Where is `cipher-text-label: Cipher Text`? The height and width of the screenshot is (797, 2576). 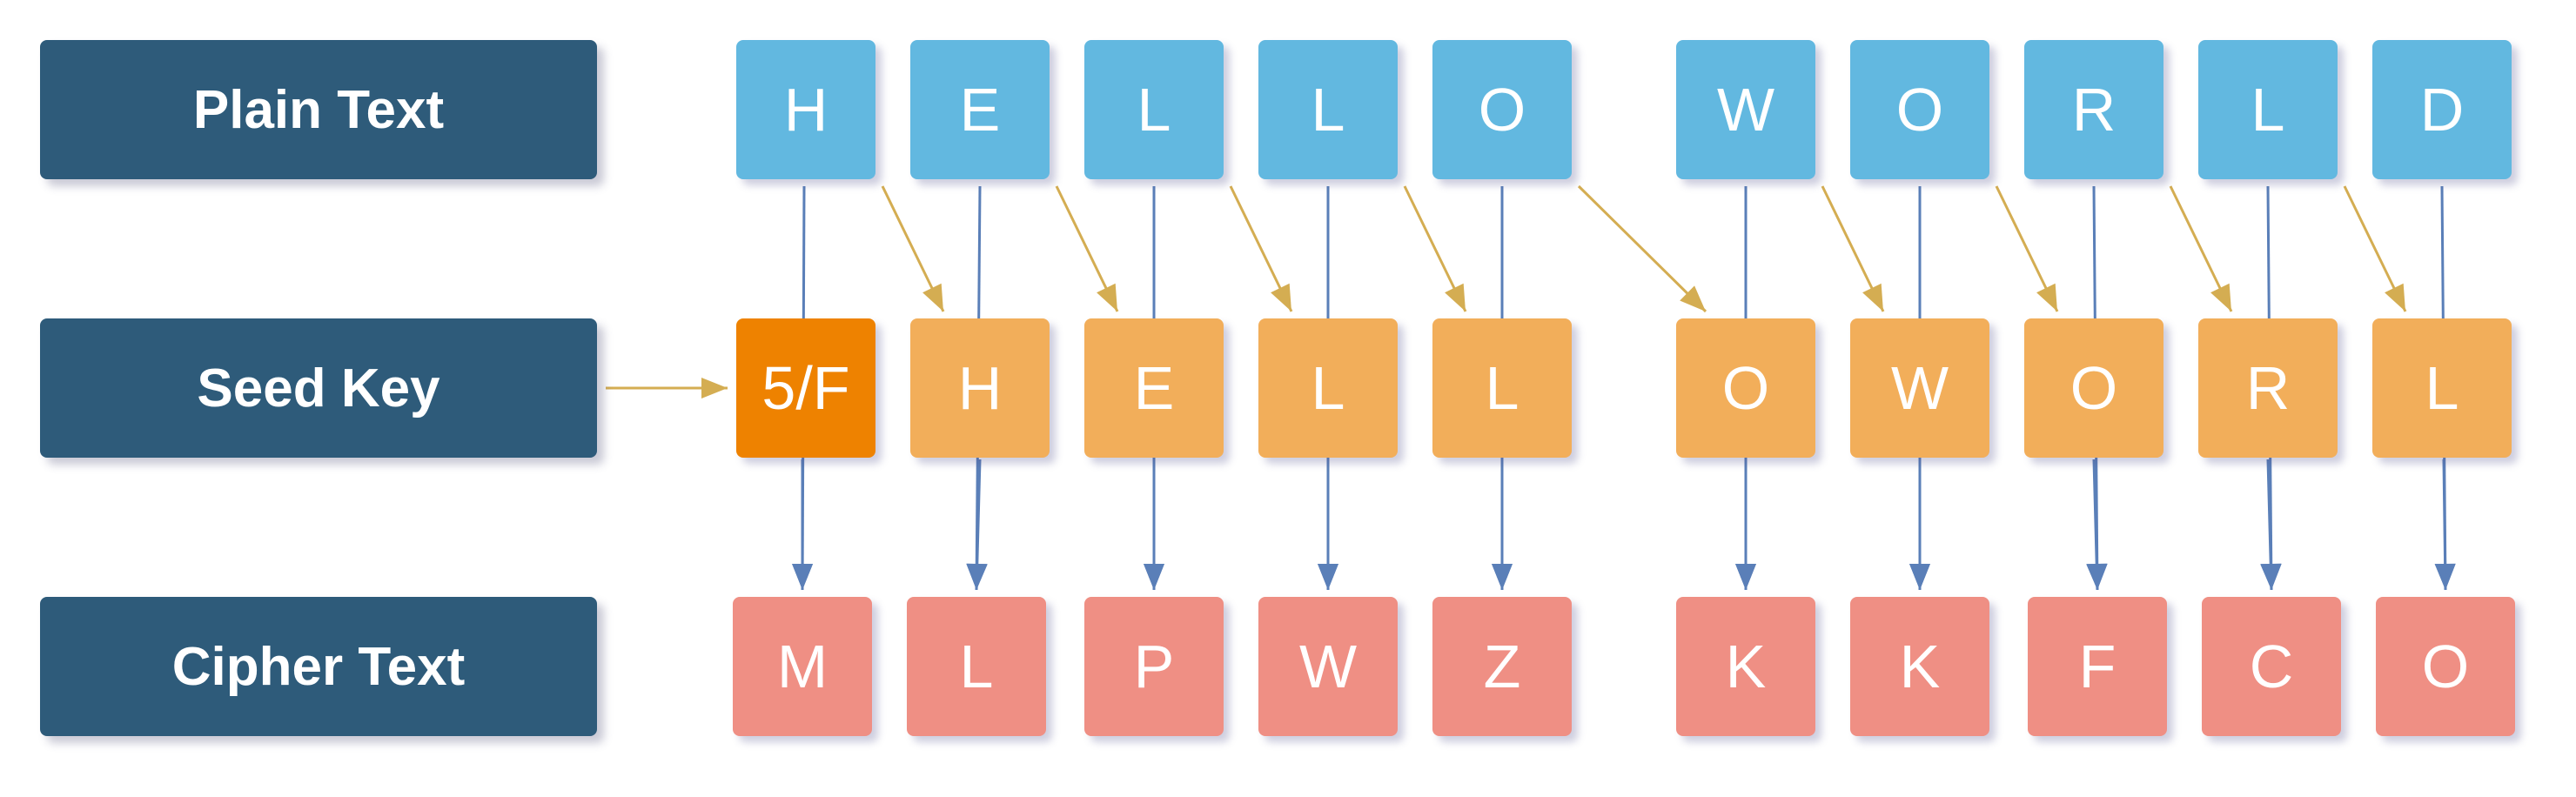 cipher-text-label: Cipher Text is located at coordinates (318, 666).